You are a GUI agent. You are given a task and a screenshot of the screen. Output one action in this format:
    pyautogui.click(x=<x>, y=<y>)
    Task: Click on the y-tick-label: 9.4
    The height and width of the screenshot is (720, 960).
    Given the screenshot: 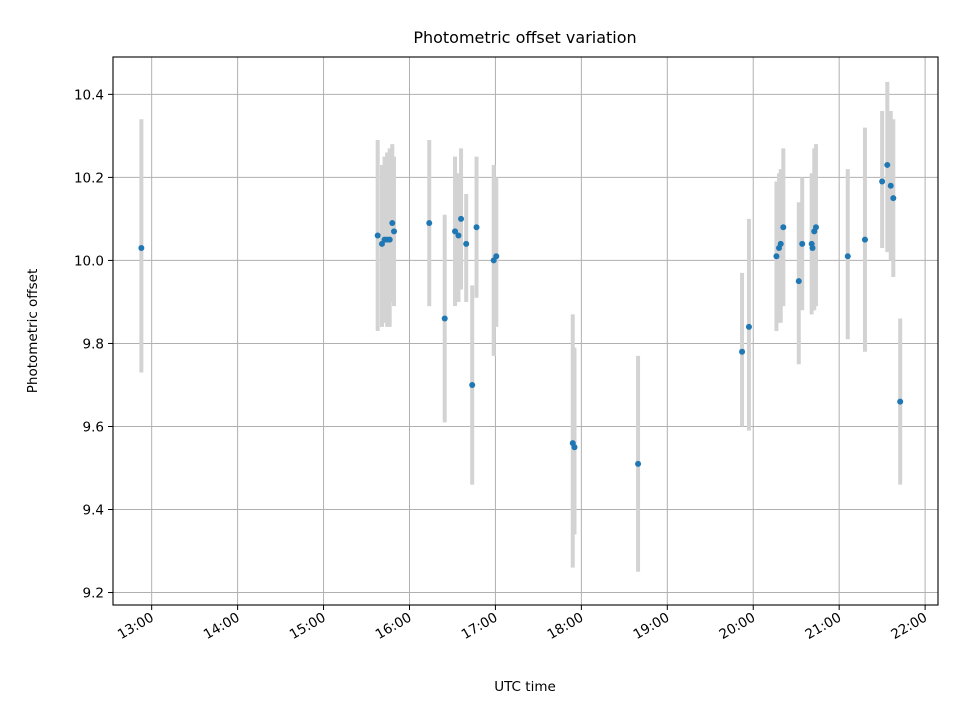 What is the action you would take?
    pyautogui.click(x=93, y=511)
    